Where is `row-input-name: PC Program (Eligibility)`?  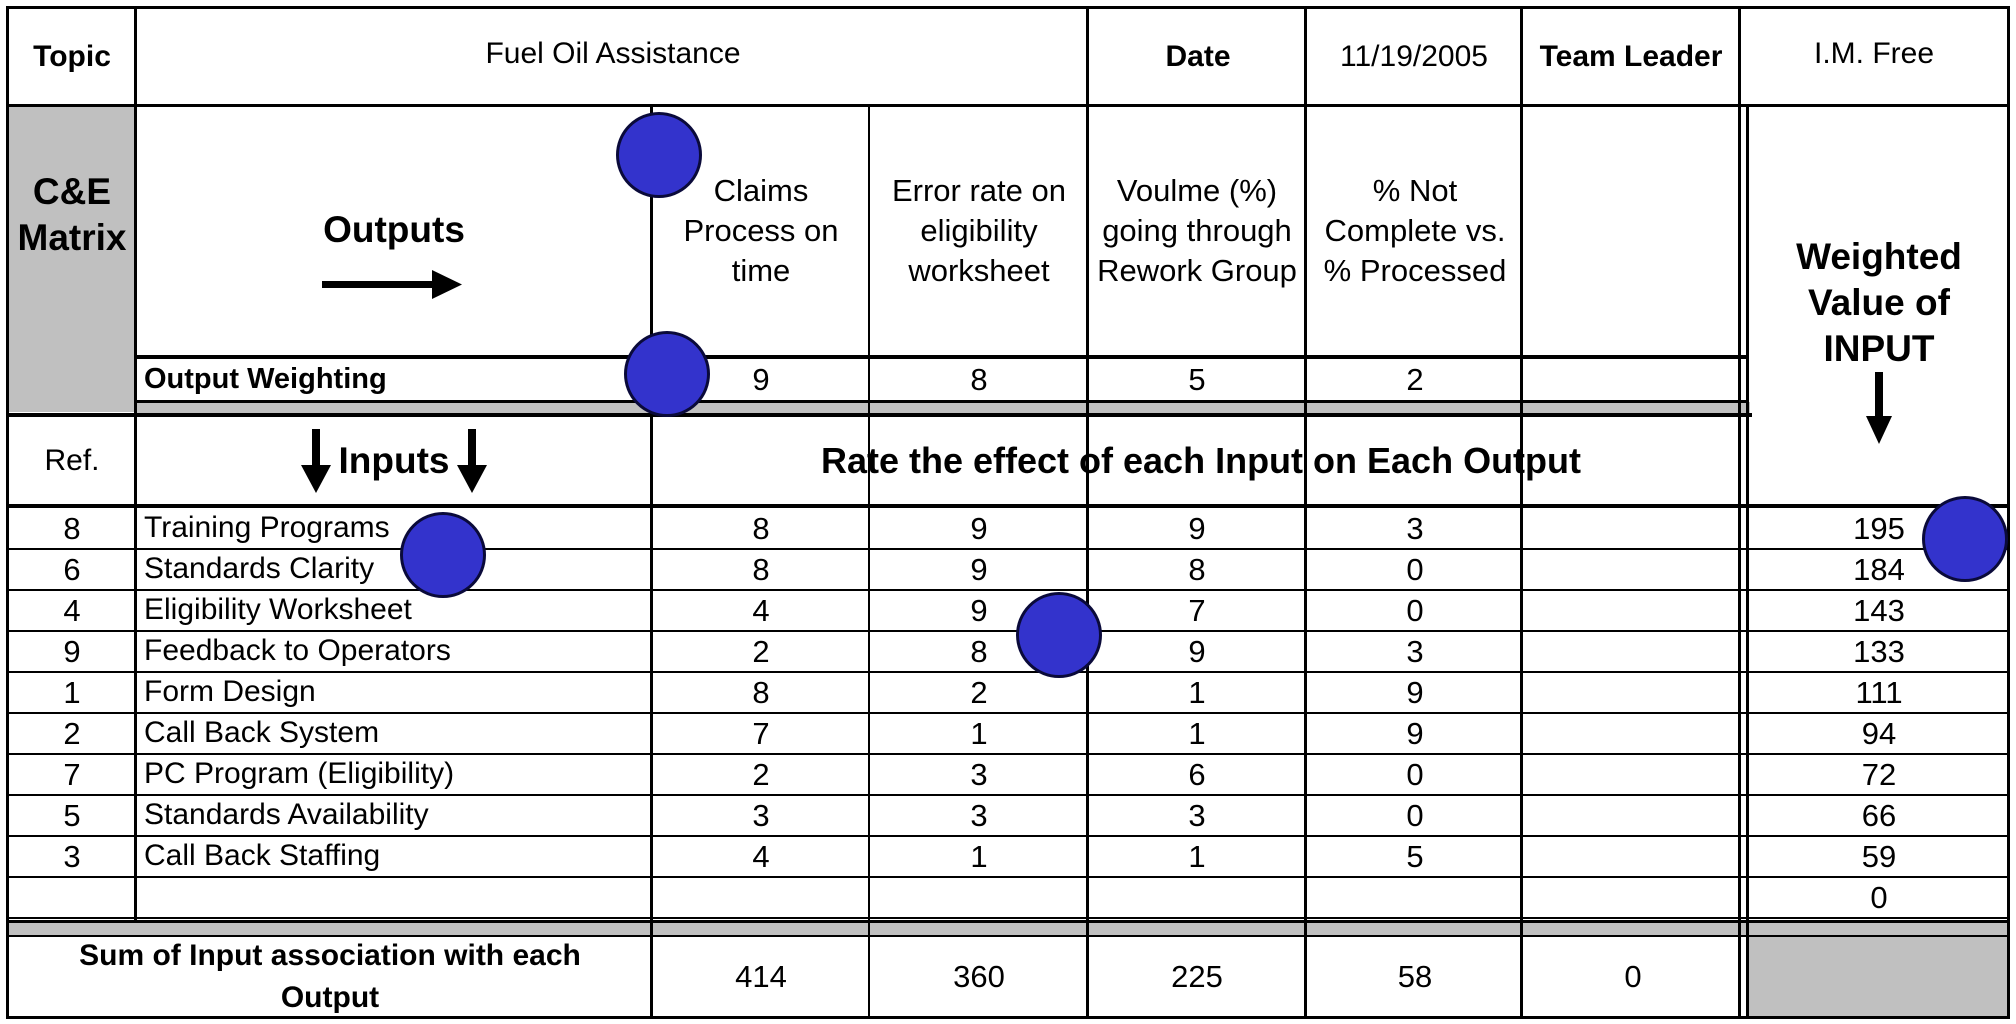
row-input-name: PC Program (Eligibility) is located at coordinates (299, 774).